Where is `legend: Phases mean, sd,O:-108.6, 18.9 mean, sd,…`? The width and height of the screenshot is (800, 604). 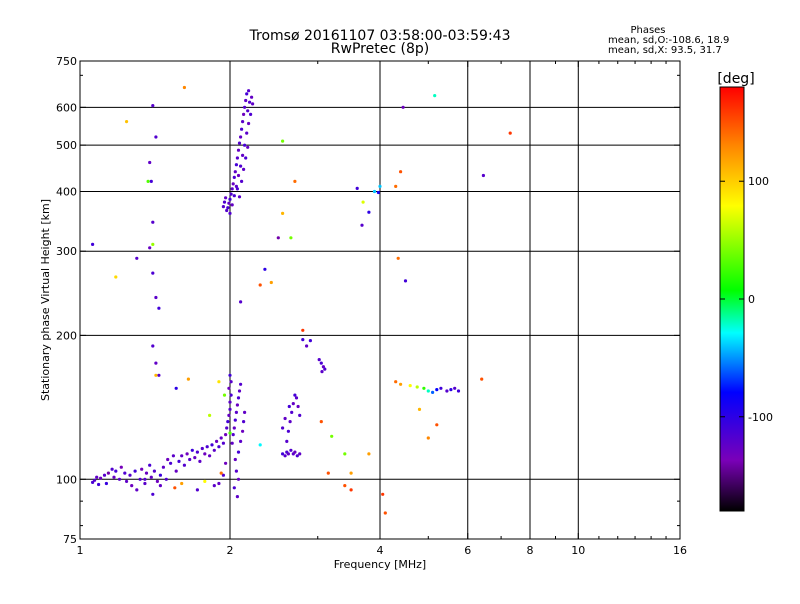
legend: Phases mean, sd,O:-108.6, 18.9 mean, sd,… is located at coordinates (668, 40).